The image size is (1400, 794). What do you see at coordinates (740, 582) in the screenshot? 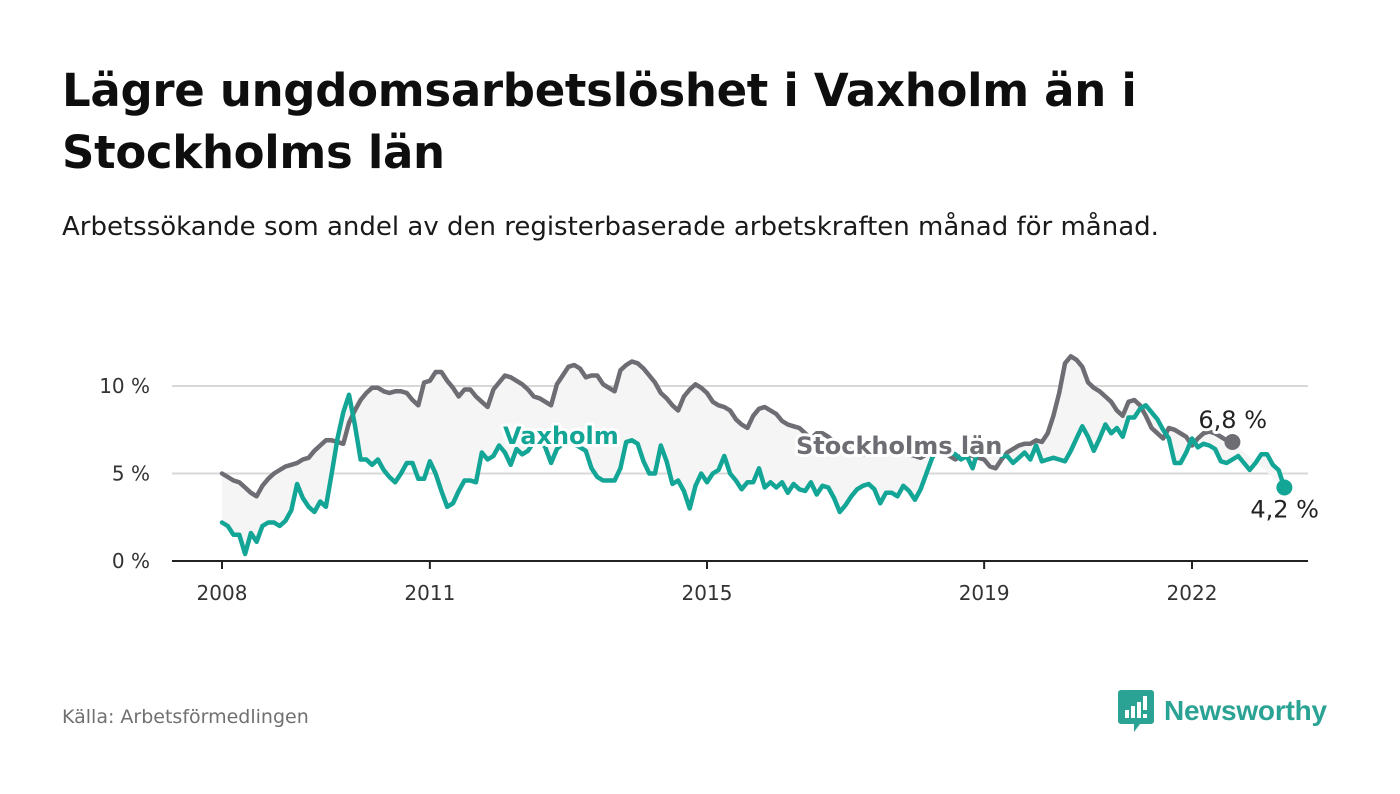
I see `x-axis: 2008 2011 2015 2019 2022` at bounding box center [740, 582].